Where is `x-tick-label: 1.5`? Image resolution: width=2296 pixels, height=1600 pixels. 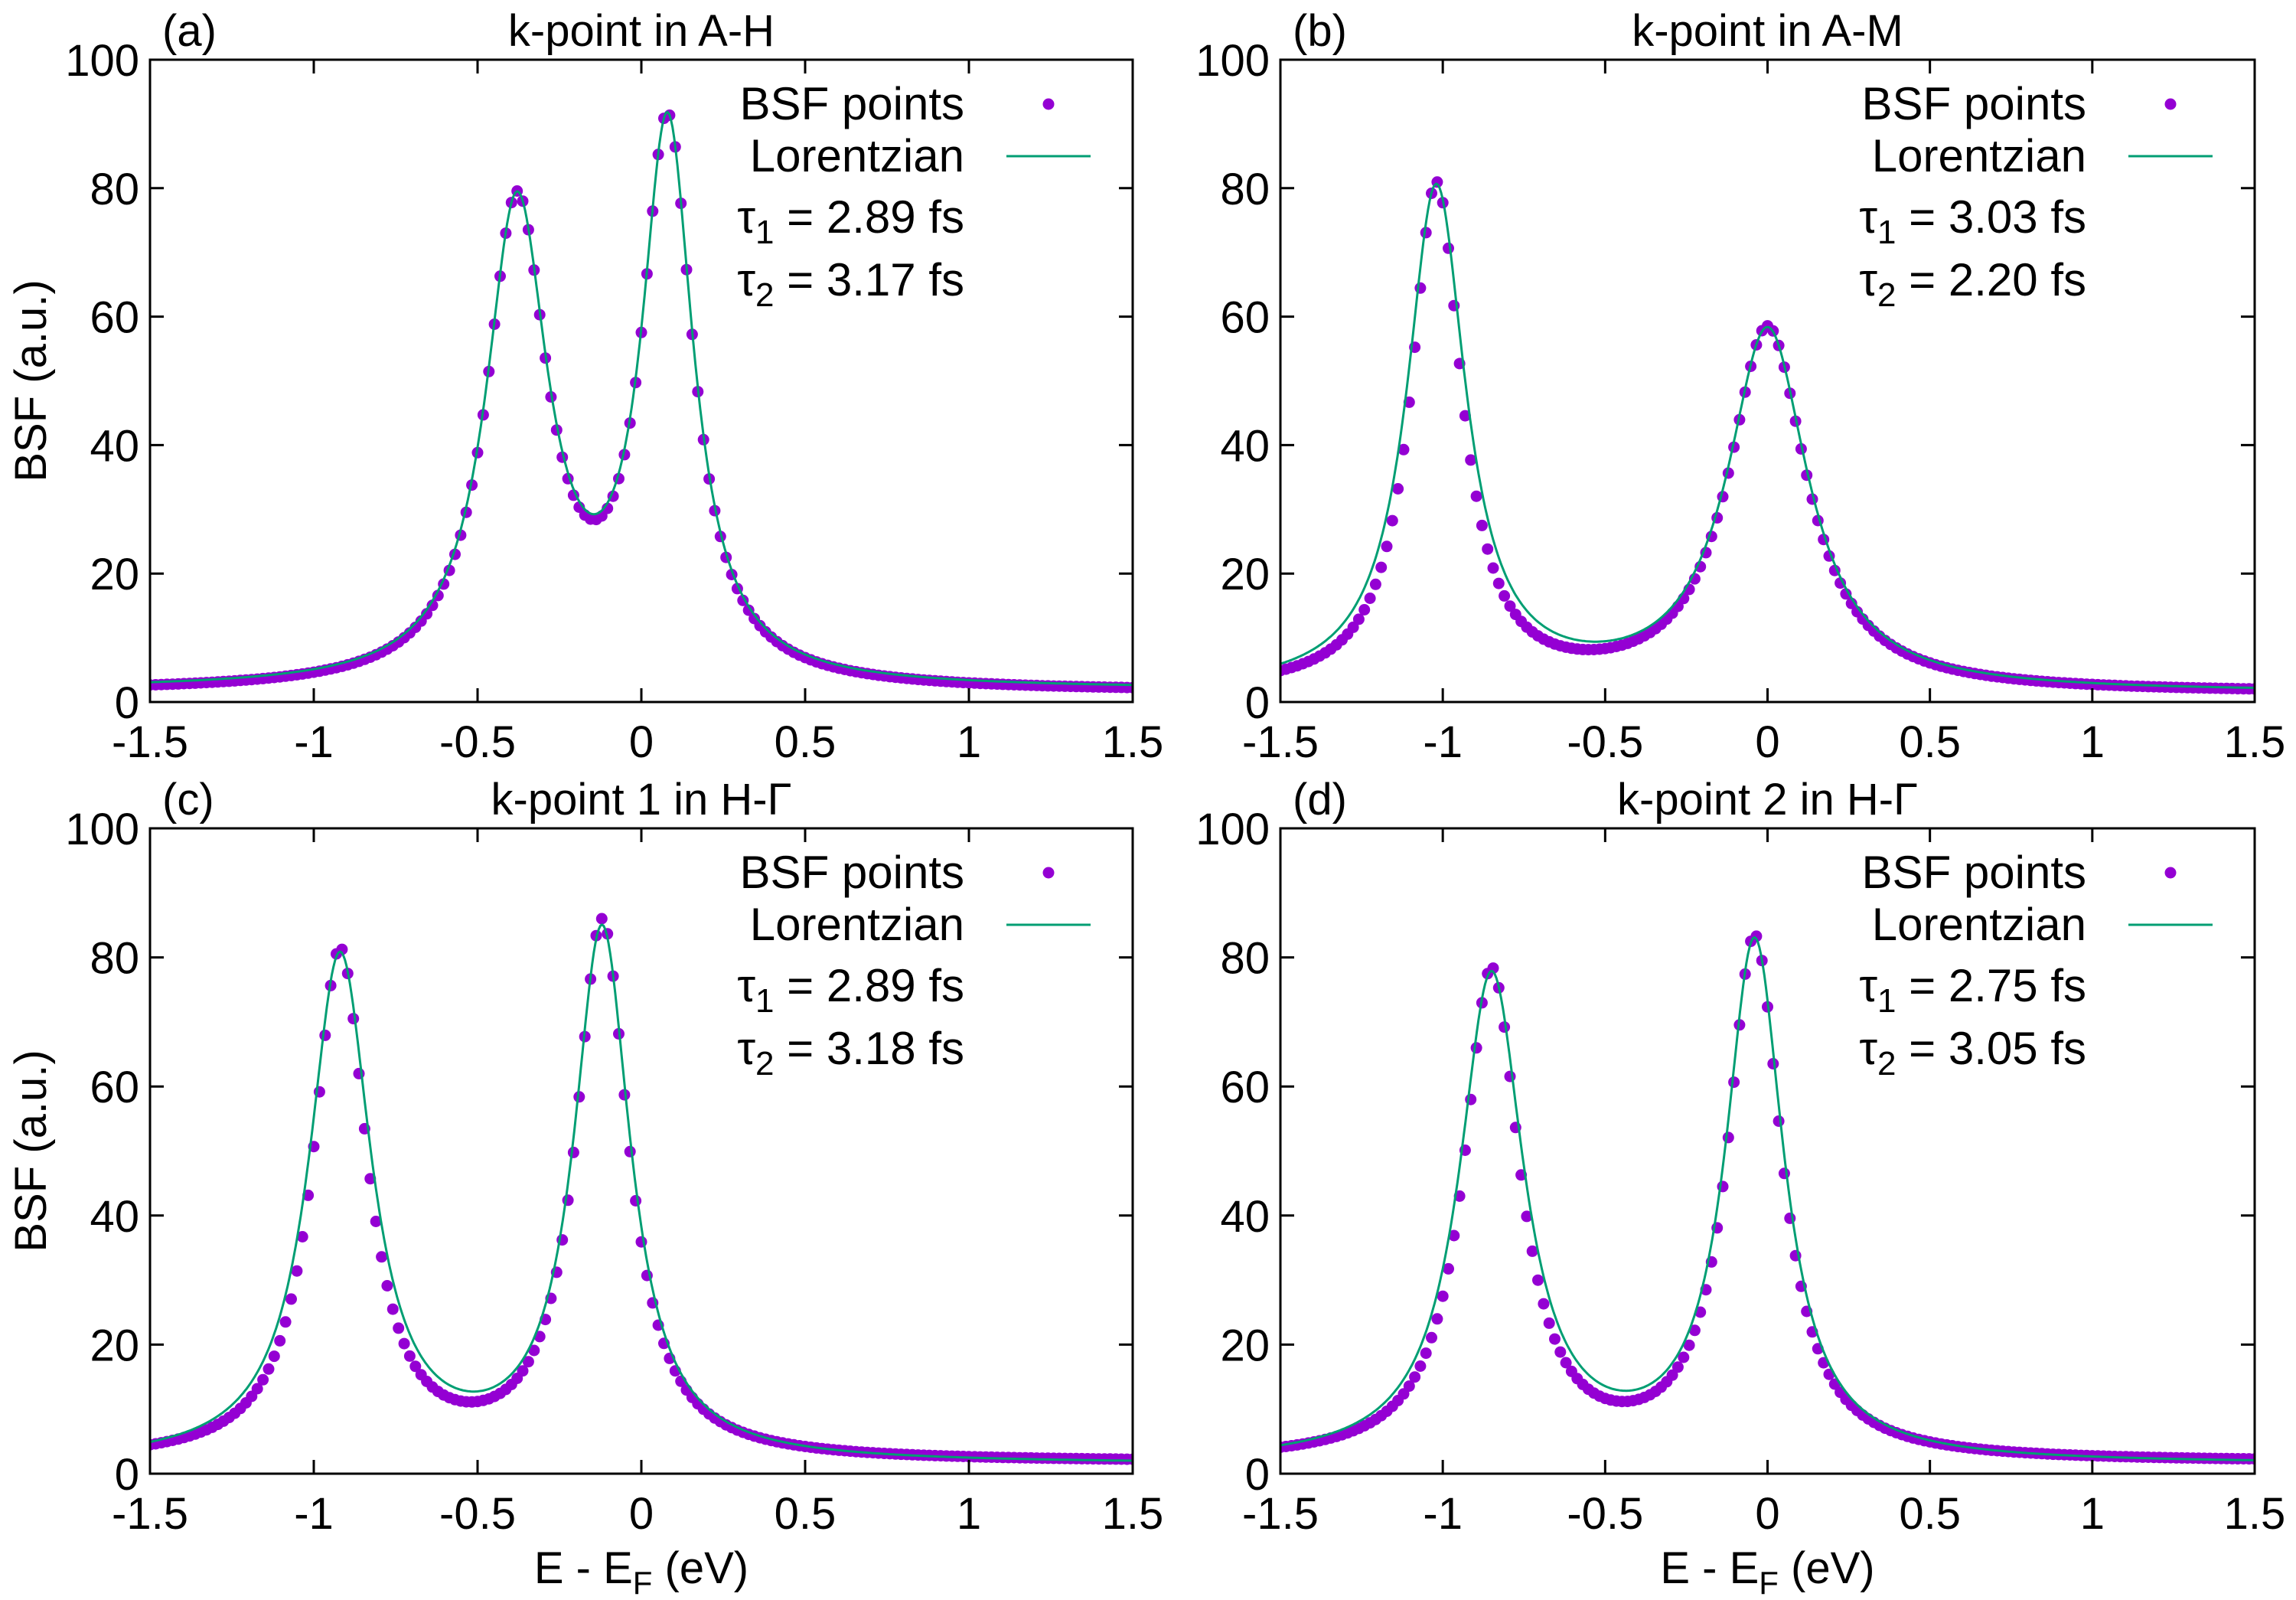
x-tick-label: 1.5 is located at coordinates (2255, 1514).